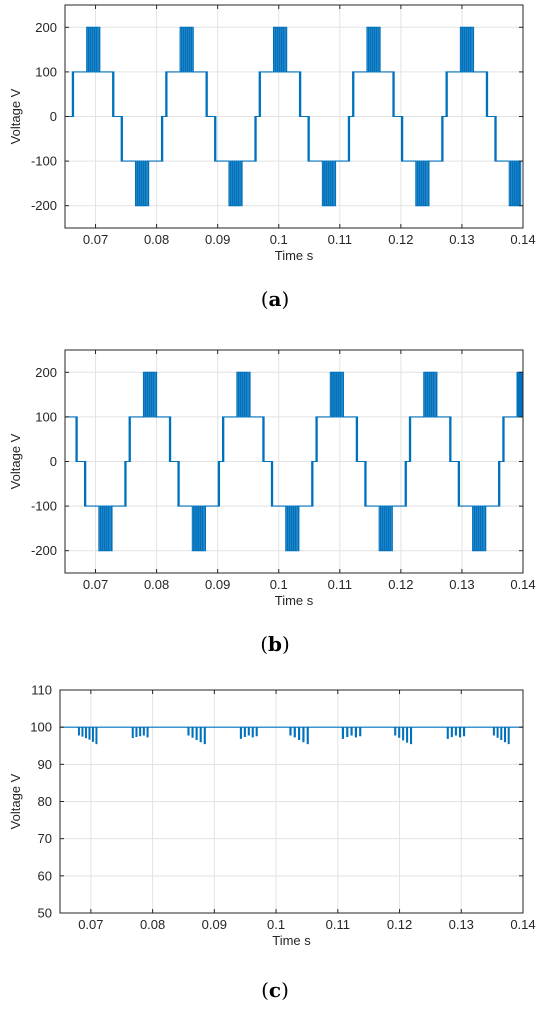  Describe the element at coordinates (41, 691) in the screenshot. I see `y-tick-label: 110` at that location.